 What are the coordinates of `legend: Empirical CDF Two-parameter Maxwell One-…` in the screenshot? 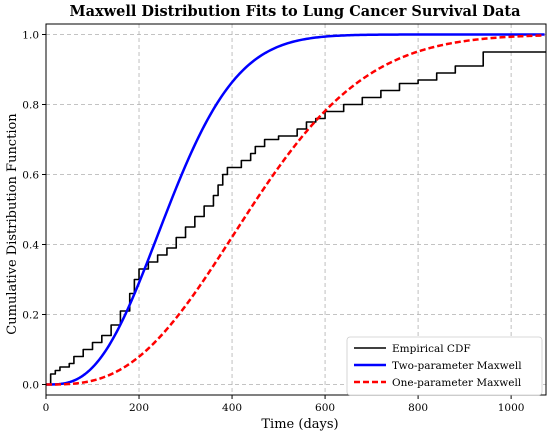 It's located at (444, 366).